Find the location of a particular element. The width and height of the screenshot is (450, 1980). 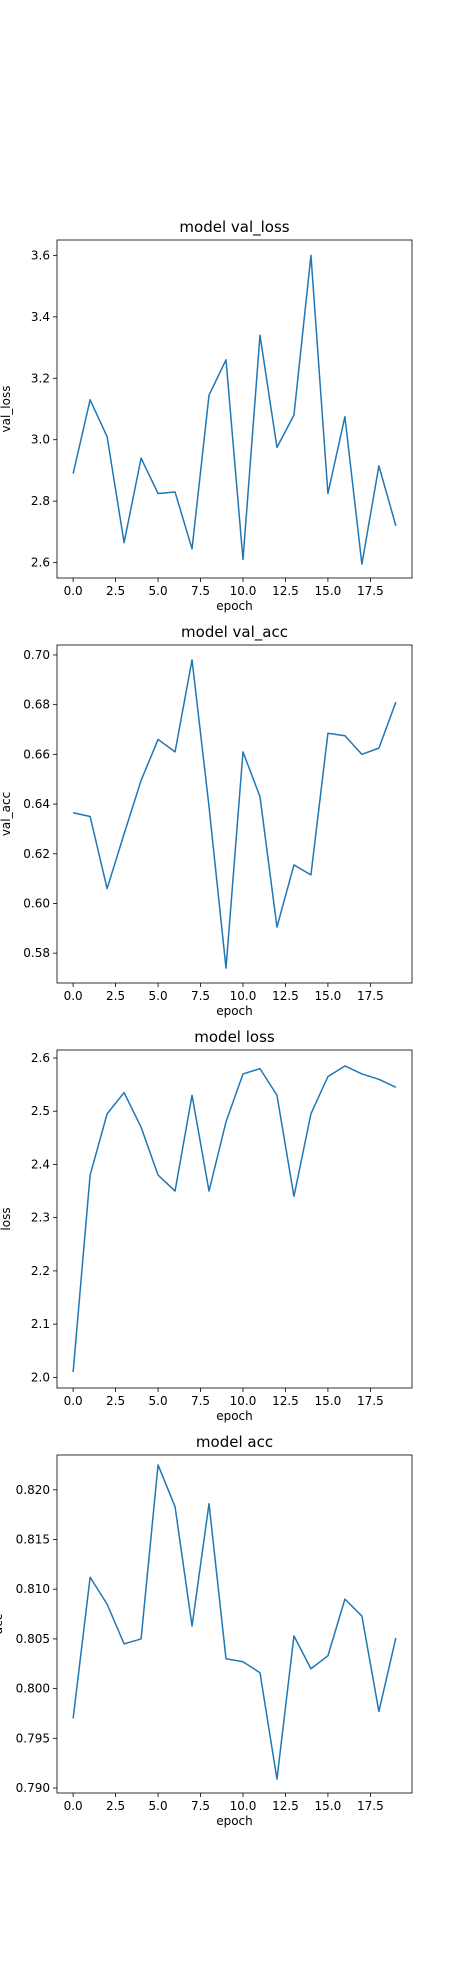

y-tick-label: 2.5 is located at coordinates (40, 1111).